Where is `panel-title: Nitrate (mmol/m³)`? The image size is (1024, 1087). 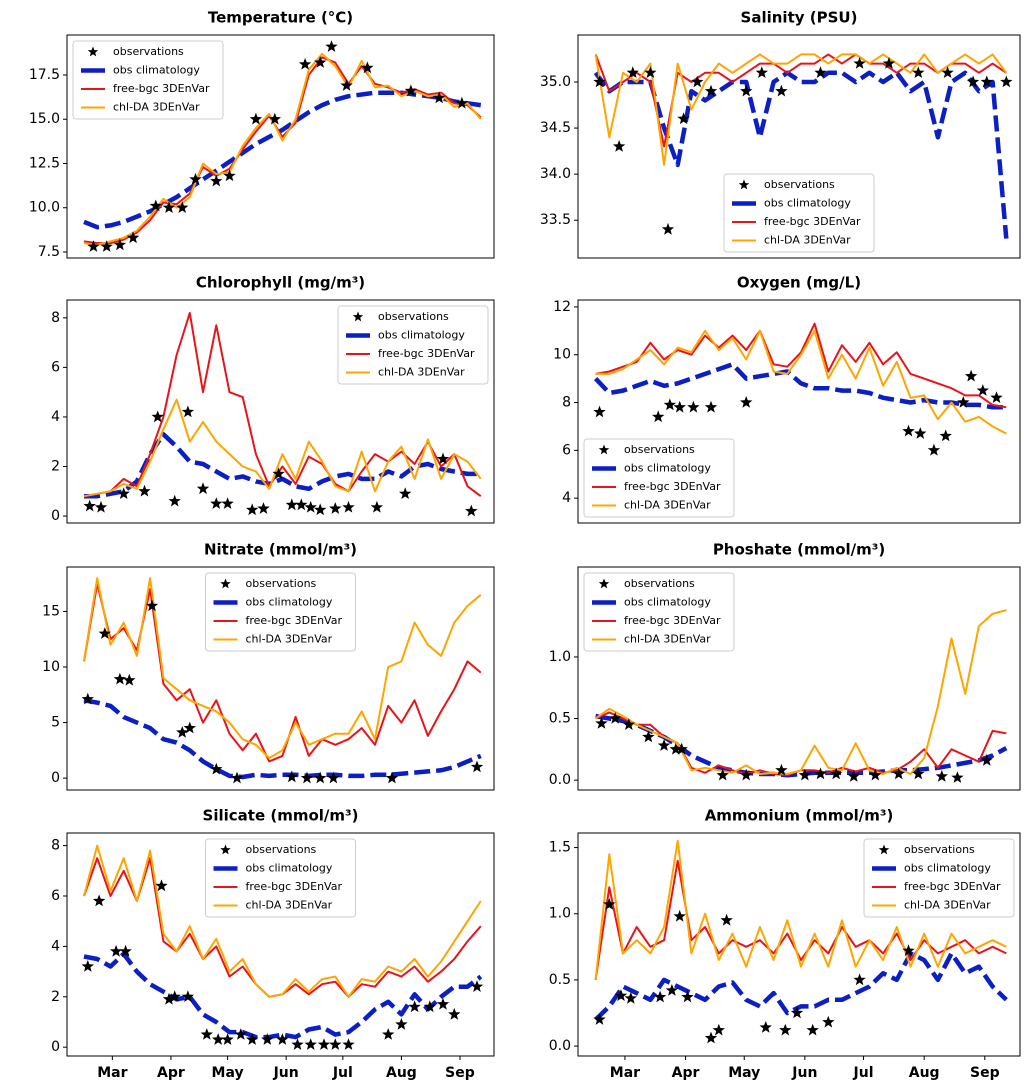
panel-title: Nitrate (mmol/m³) is located at coordinates (280, 550).